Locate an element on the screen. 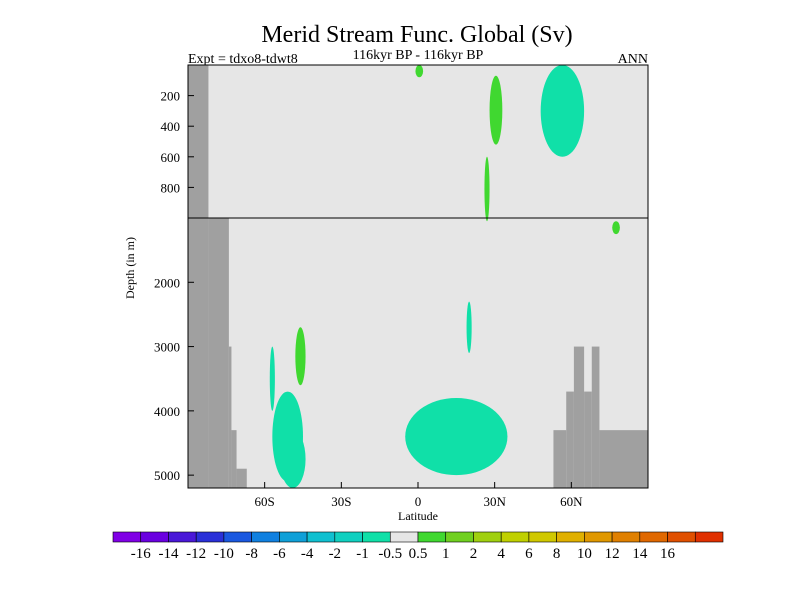  y-tick-label-4: 800 is located at coordinates (171, 187).